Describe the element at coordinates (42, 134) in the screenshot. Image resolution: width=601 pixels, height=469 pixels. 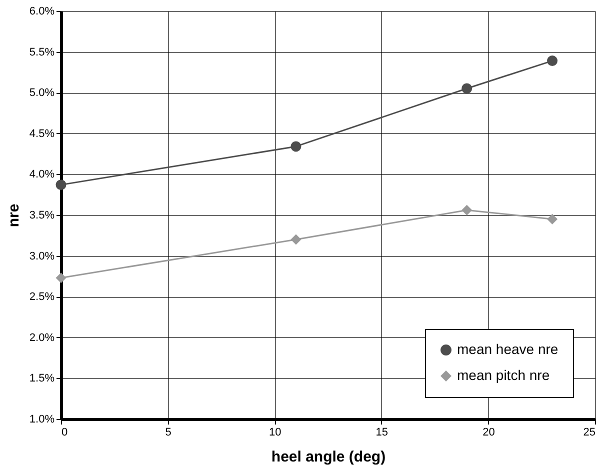
I see `y-tick-label: 4.5%` at that location.